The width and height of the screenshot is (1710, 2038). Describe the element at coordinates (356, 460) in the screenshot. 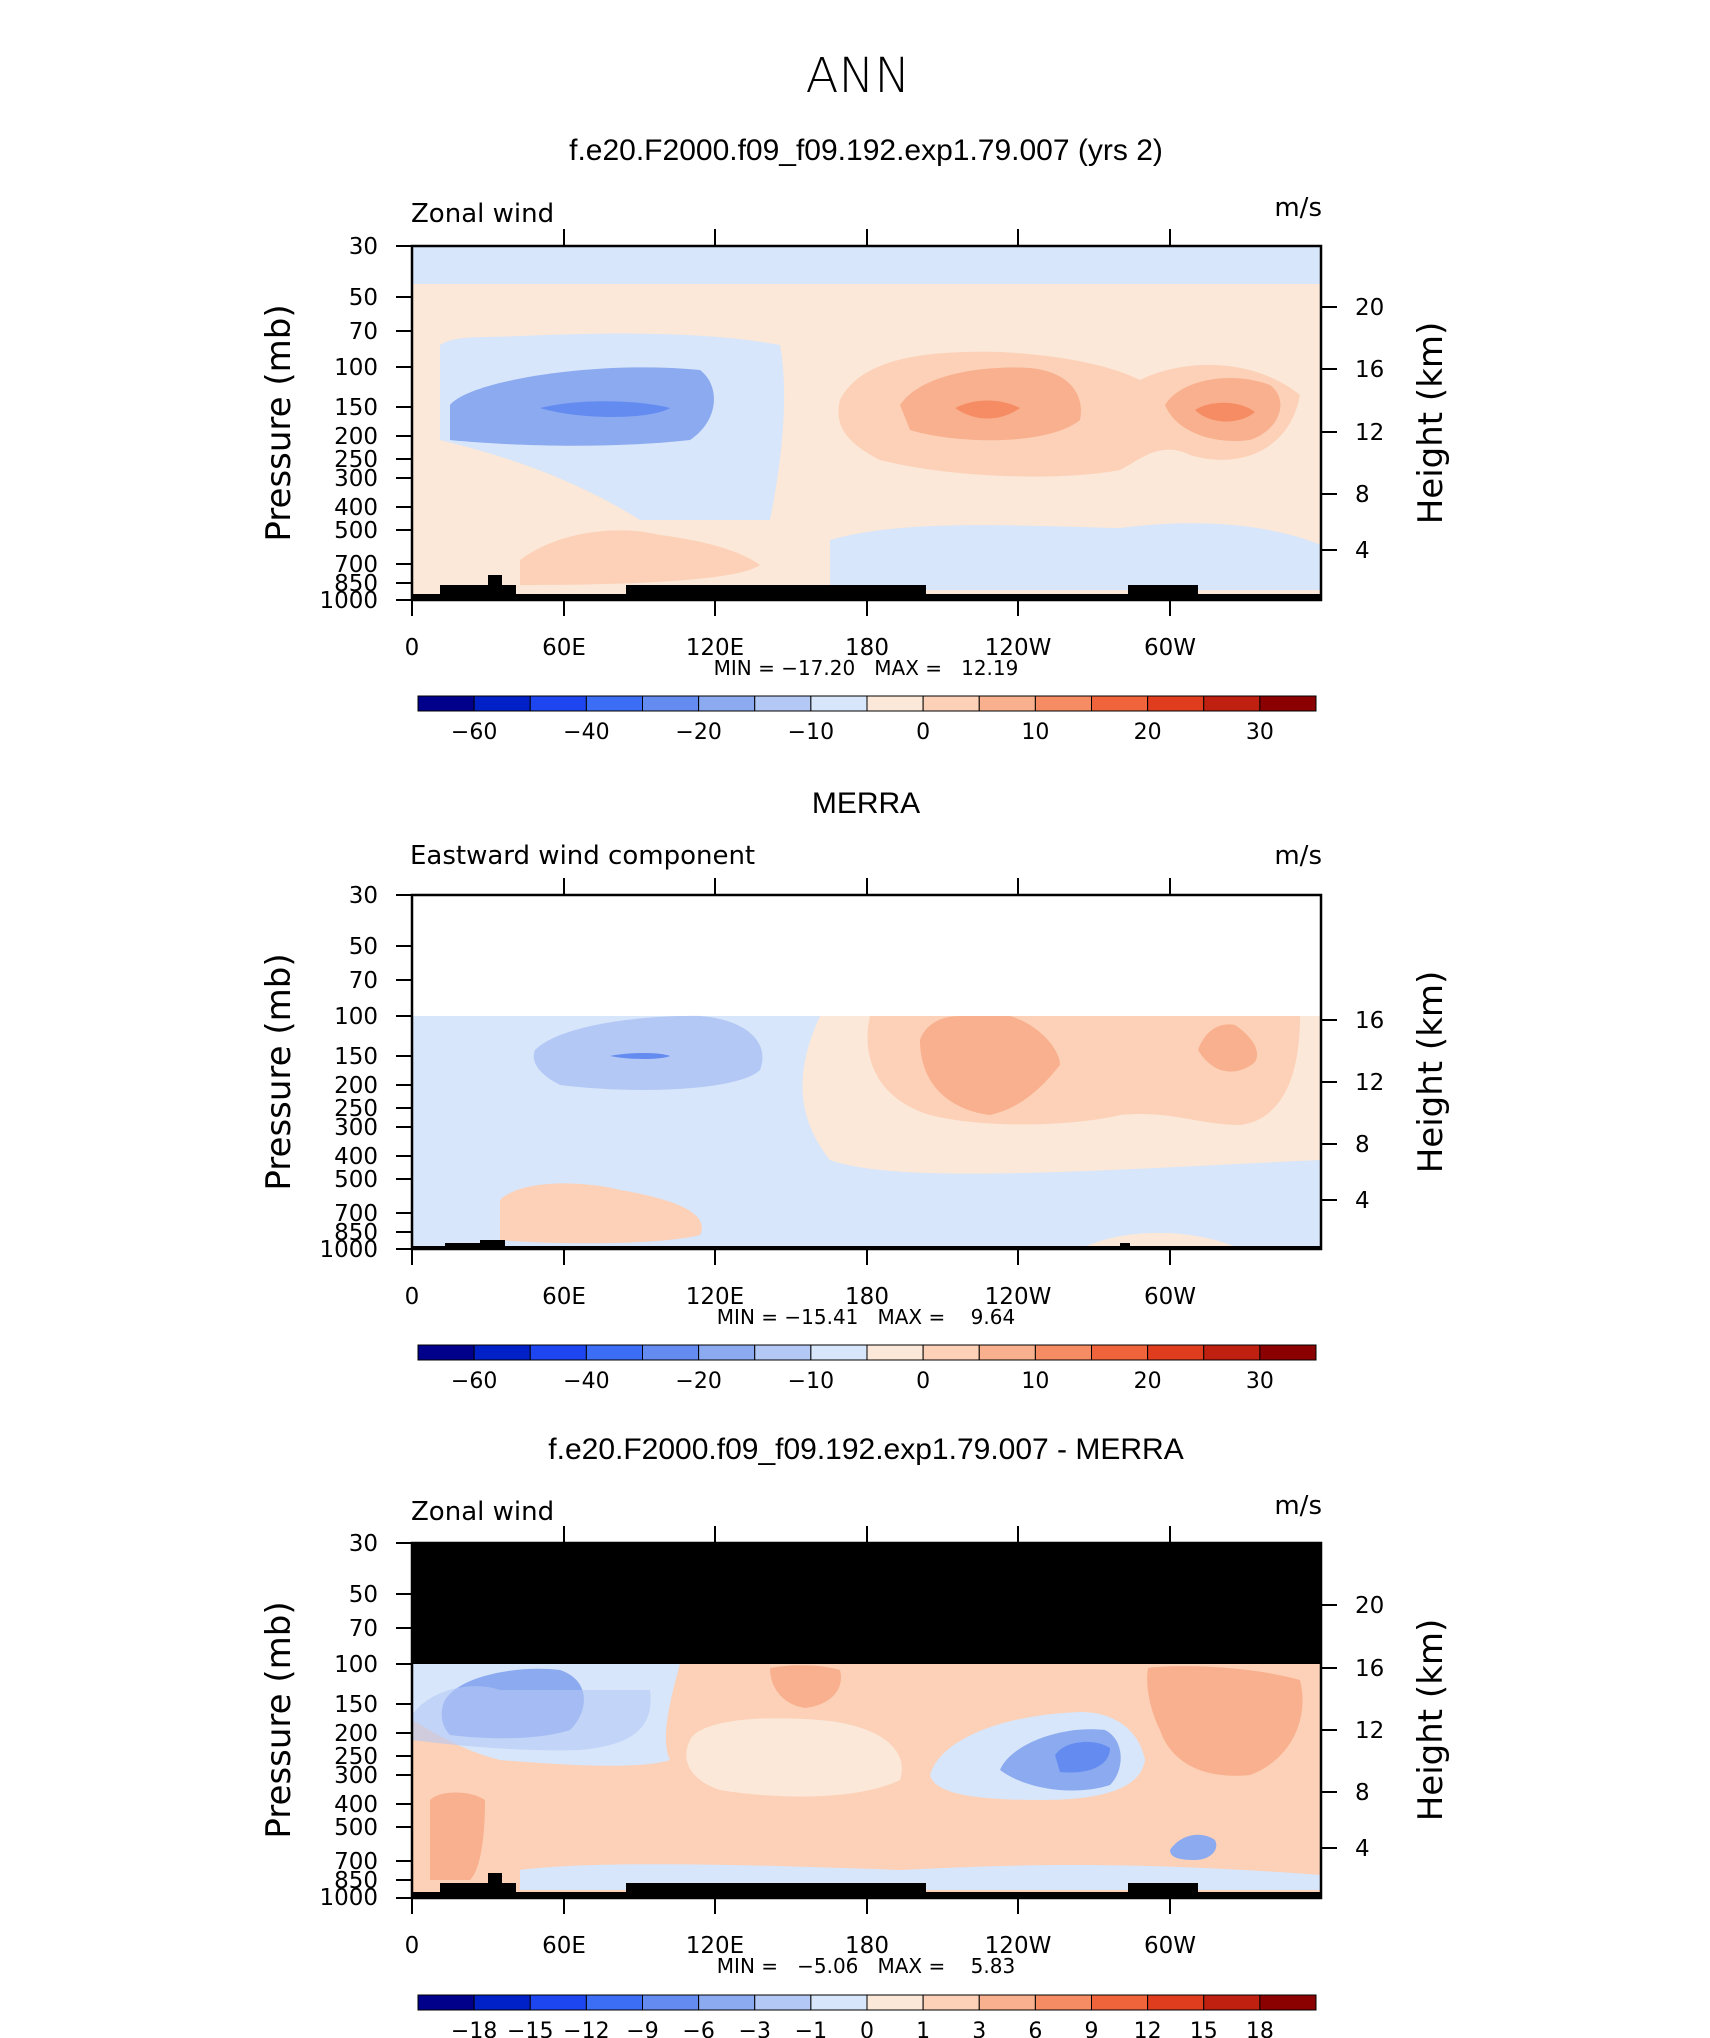

I see `panel-1-pressure-label: 250` at that location.